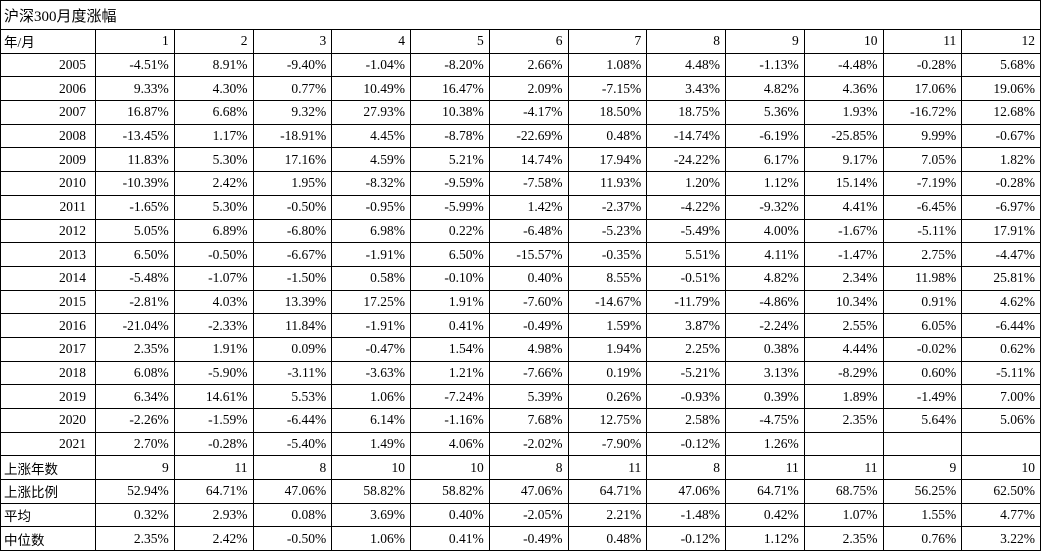 This screenshot has width=1041, height=553. What do you see at coordinates (48, 254) in the screenshot?
I see `row-label: 2013` at bounding box center [48, 254].